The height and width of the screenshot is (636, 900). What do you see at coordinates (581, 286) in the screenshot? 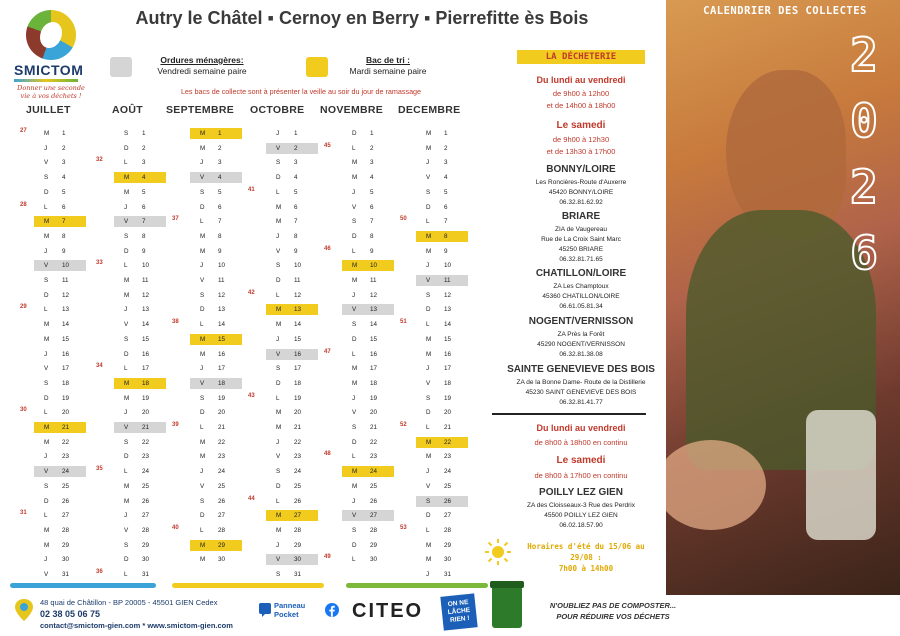
I see `site-chatillon-line1: ZA Les Champtoux` at bounding box center [581, 286].